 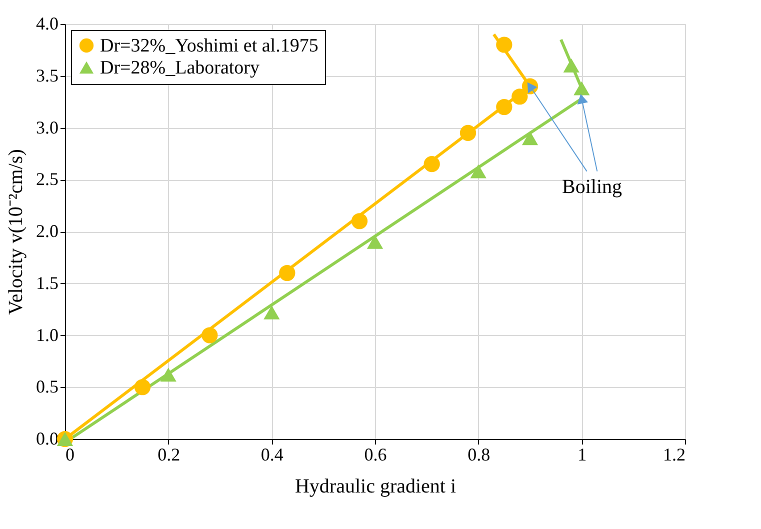 I want to click on x-tick-label: 1, so click(x=582, y=454).